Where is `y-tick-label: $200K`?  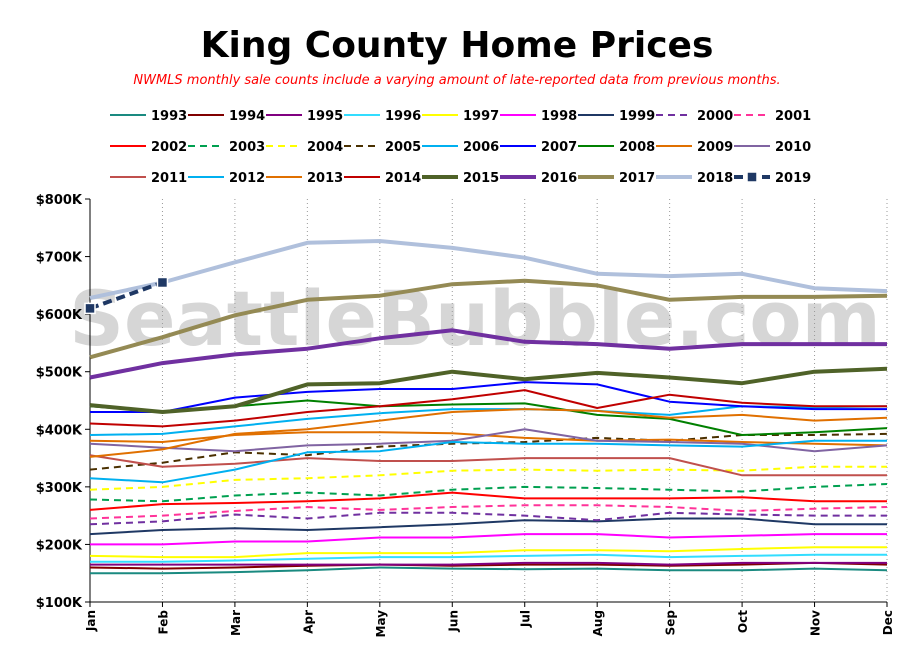
y-tick-label: $200K is located at coordinates (59, 545).